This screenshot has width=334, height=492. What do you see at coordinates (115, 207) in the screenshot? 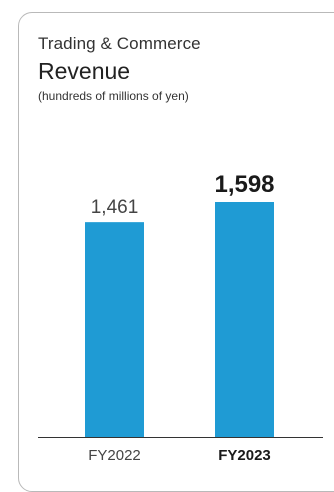
I see `value-label-fy2022: 1,461` at bounding box center [115, 207].